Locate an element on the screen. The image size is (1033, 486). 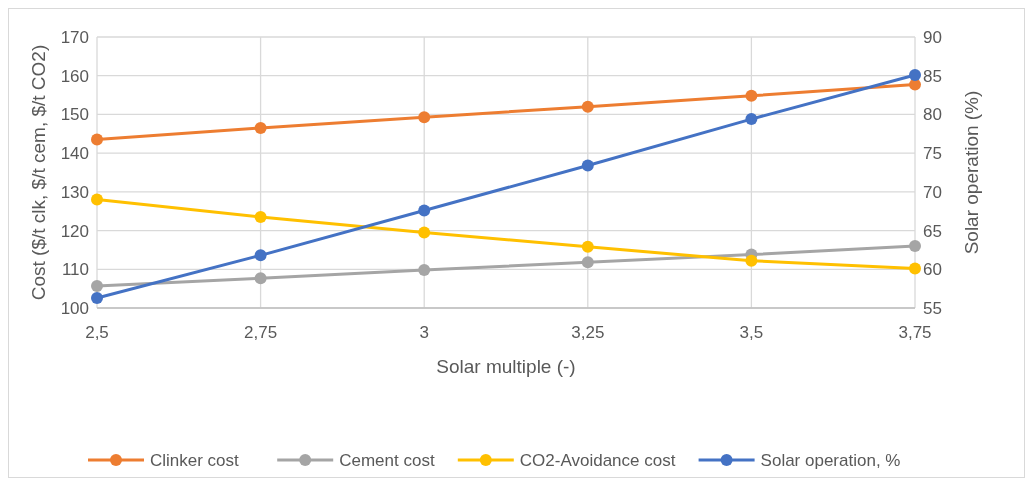
y2-tick-label: 85 is located at coordinates (932, 76).